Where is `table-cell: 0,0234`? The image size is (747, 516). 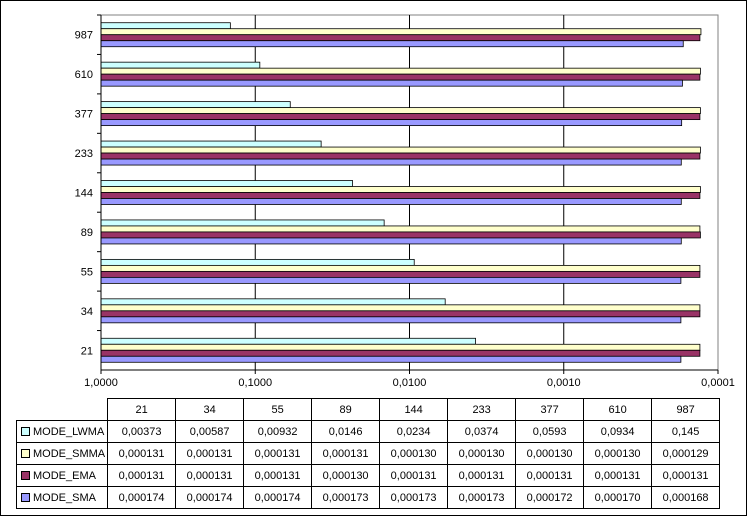
table-cell: 0,0234 is located at coordinates (414, 431).